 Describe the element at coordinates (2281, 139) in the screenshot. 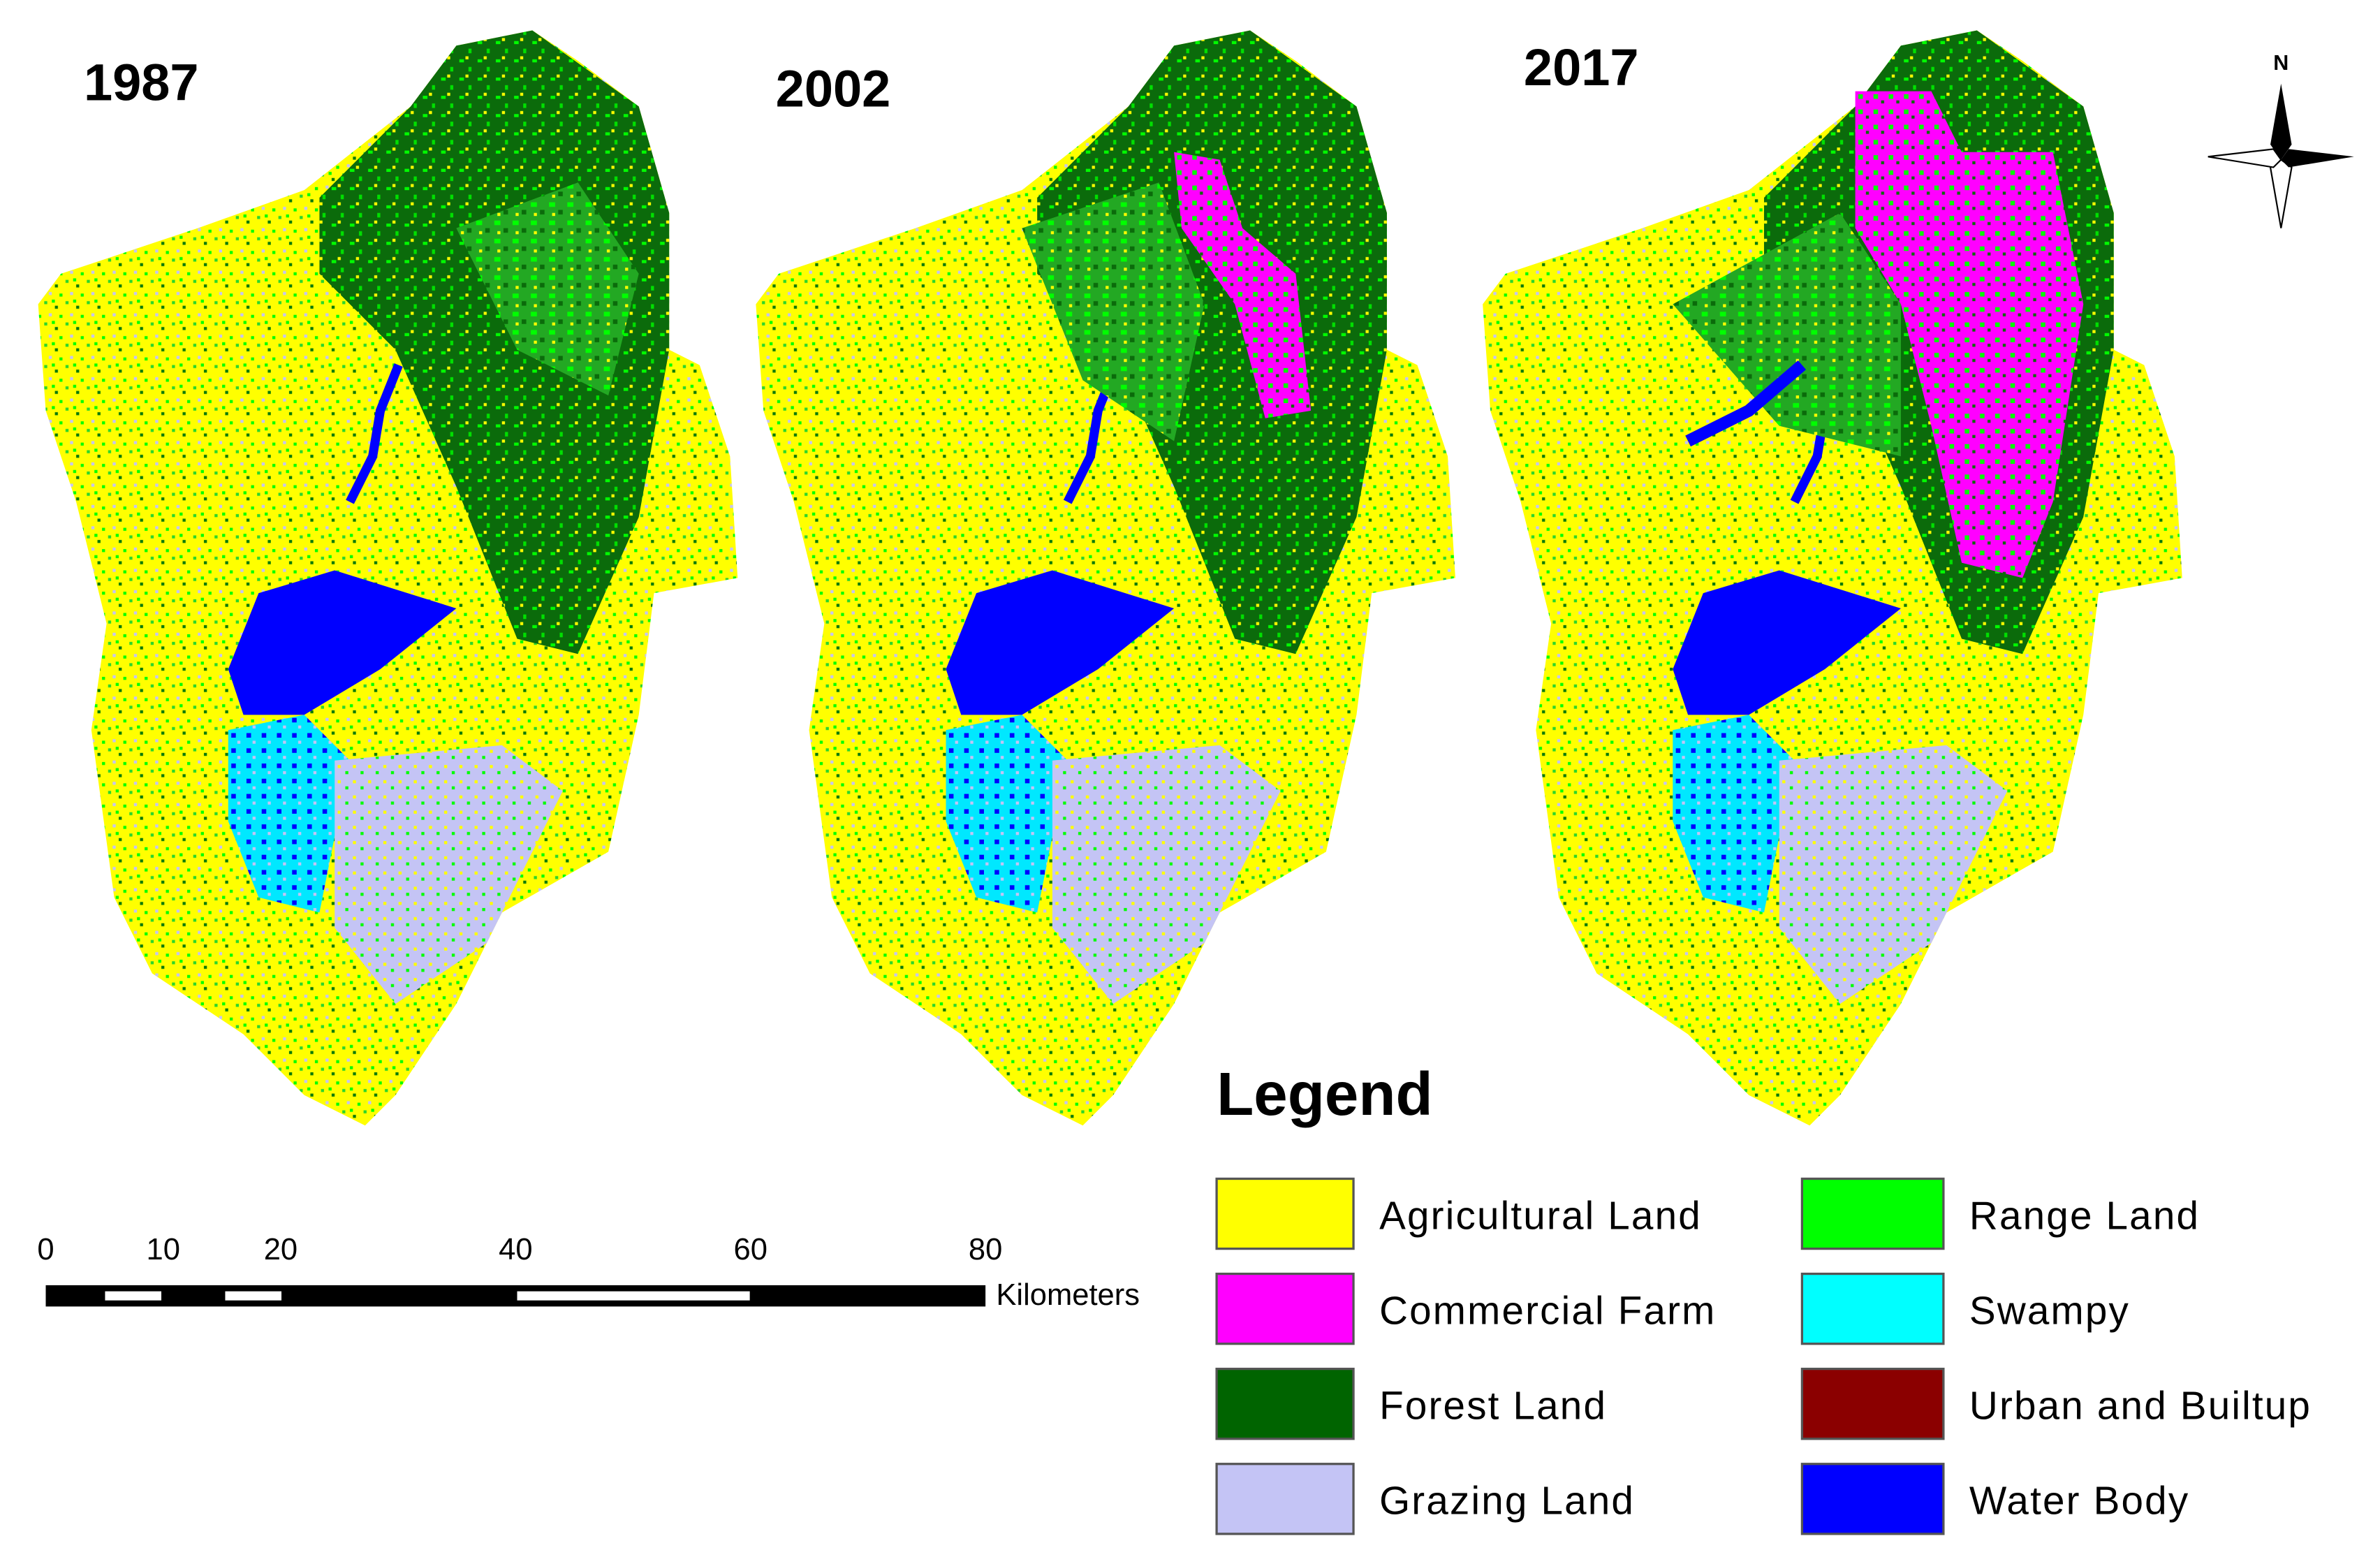

I see `north-arrow: N` at that location.